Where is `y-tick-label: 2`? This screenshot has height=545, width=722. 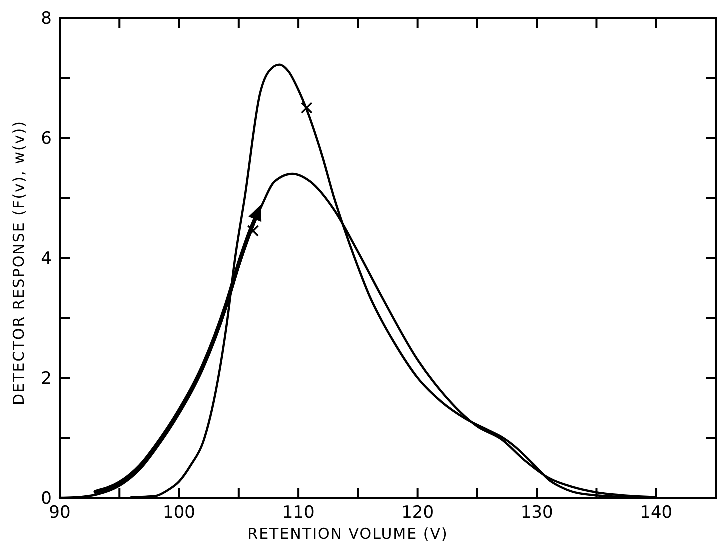 y-tick-label: 2 is located at coordinates (46, 379).